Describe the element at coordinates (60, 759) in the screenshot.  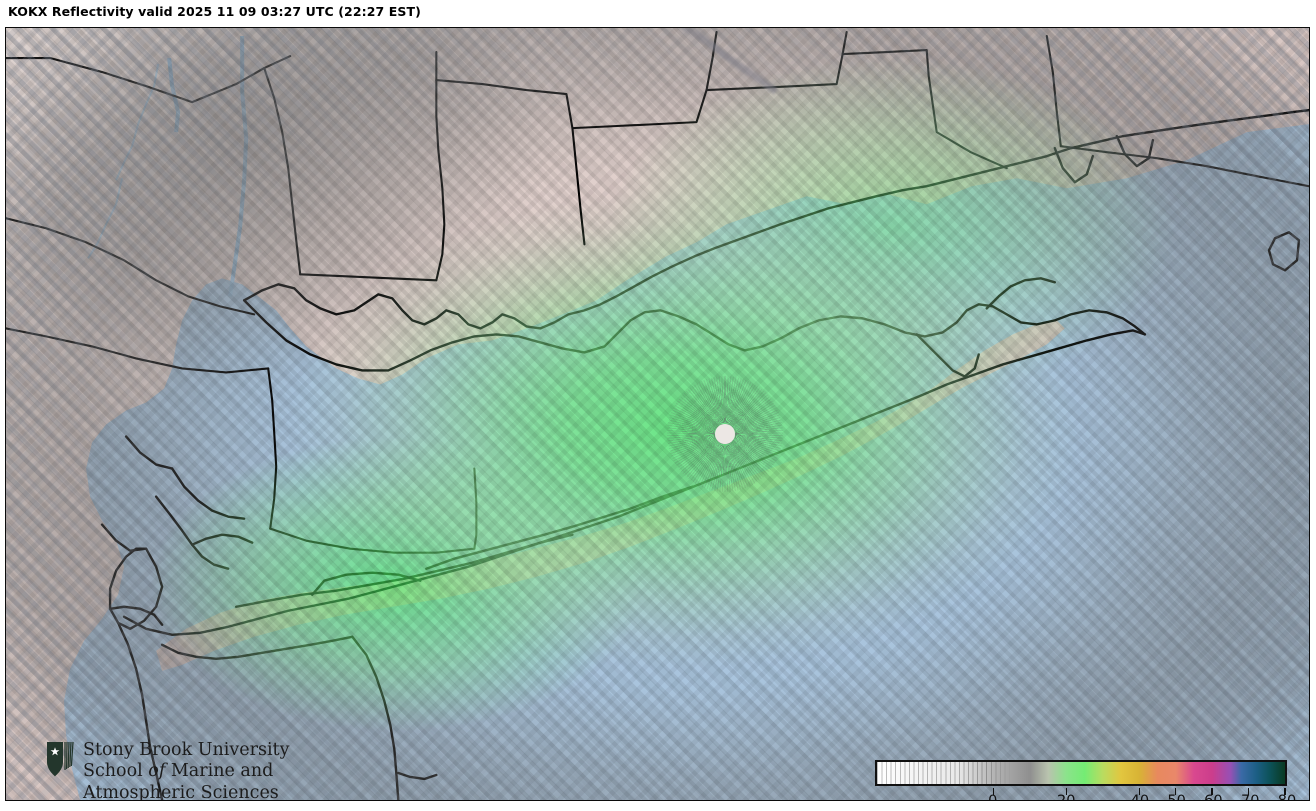
I see `shield-icon` at that location.